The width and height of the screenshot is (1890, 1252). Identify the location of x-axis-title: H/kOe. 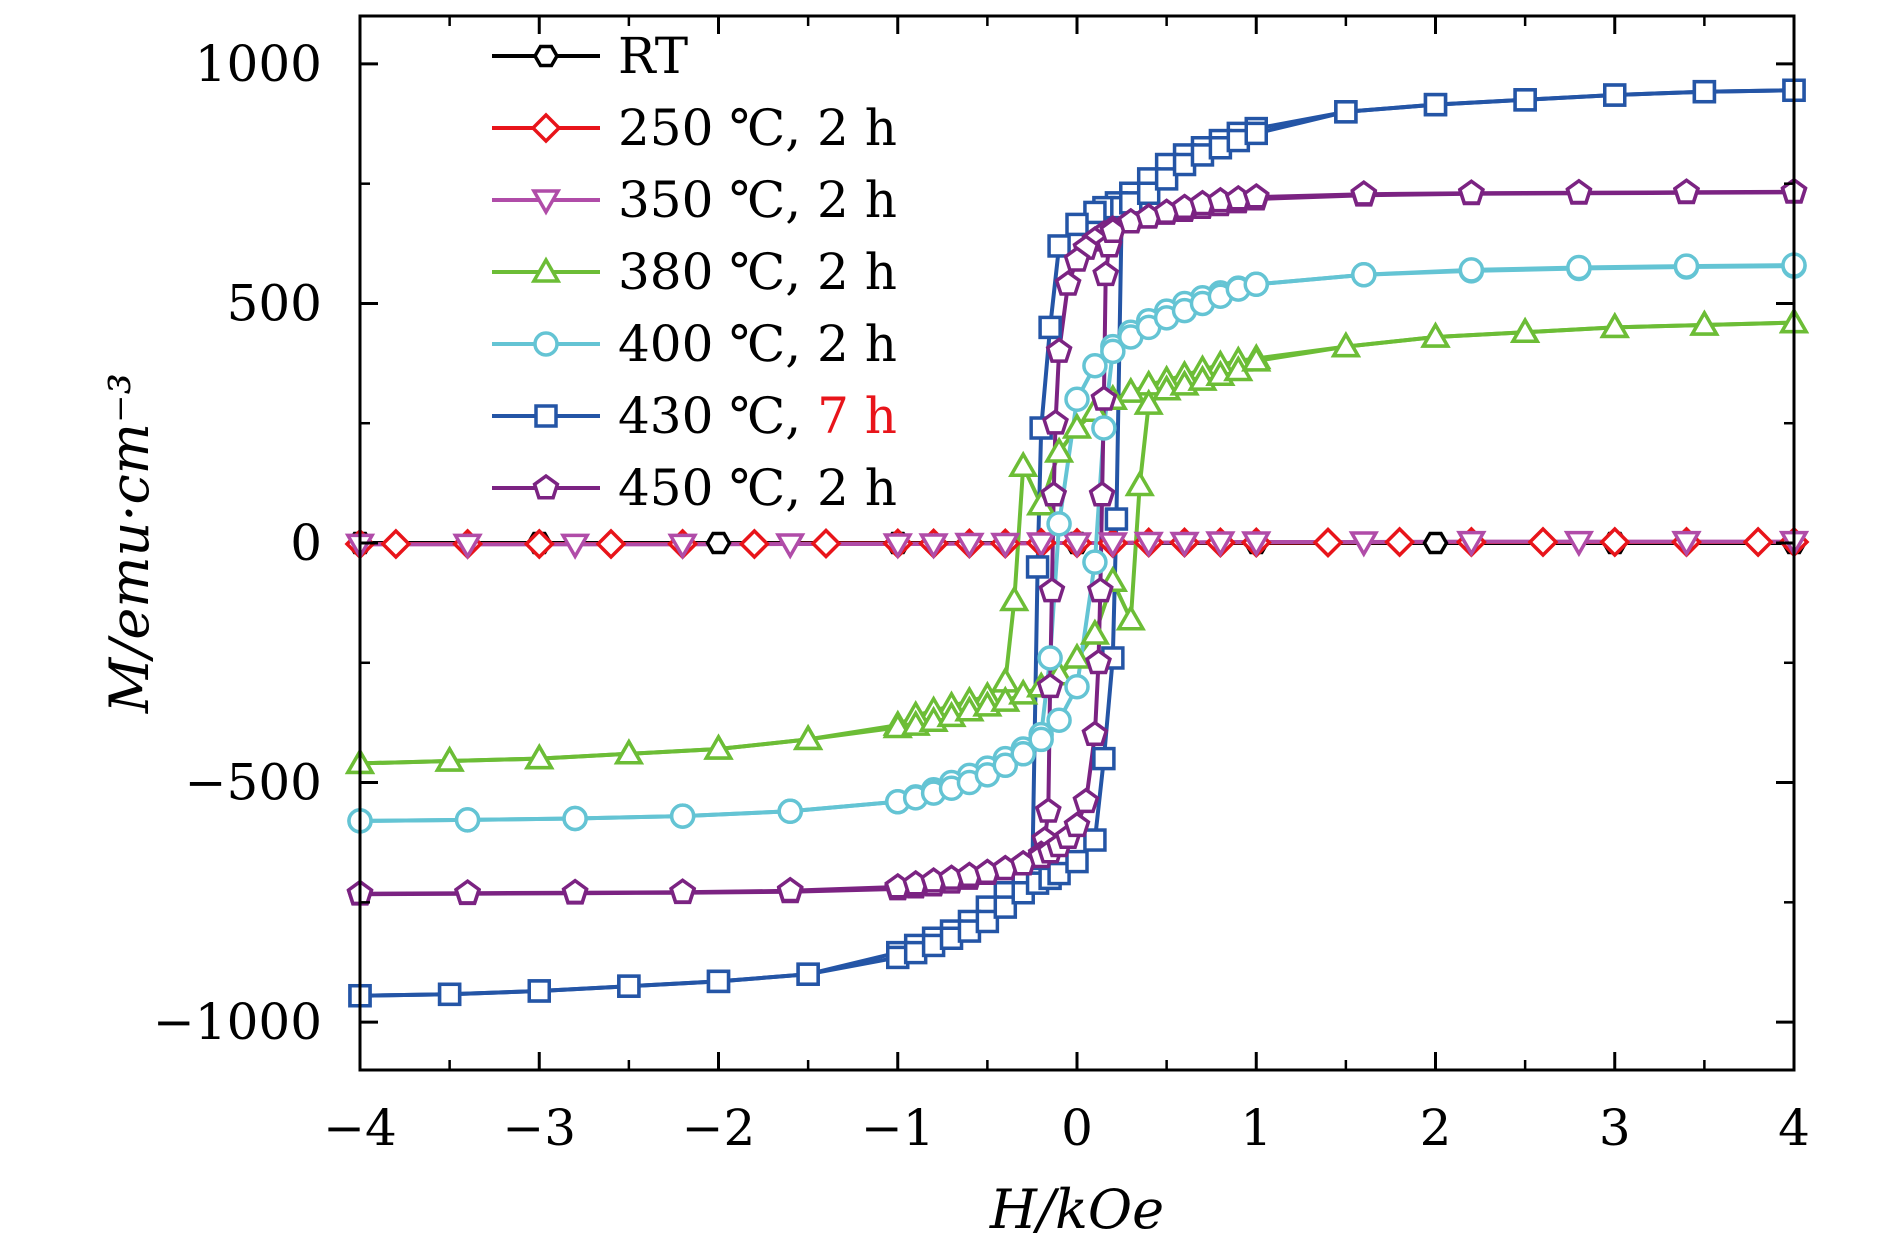
(1076, 1209).